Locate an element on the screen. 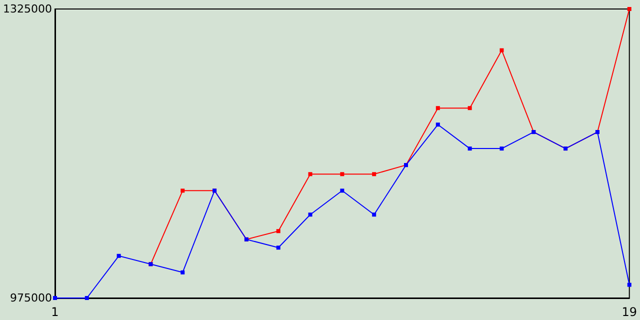  x-tick-label: 19 is located at coordinates (630, 312).